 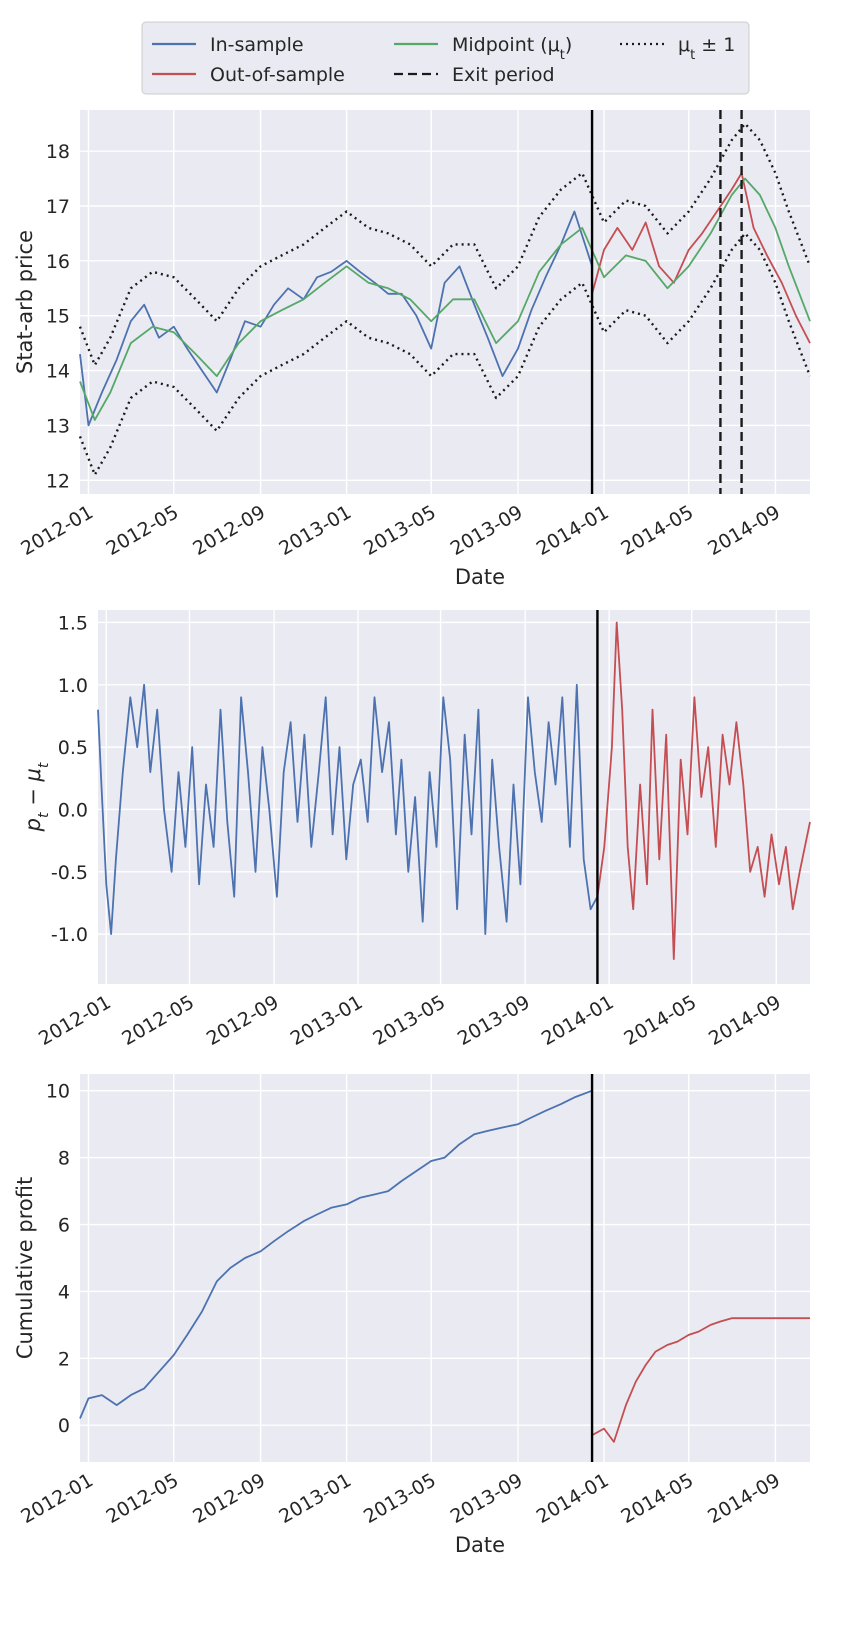 What do you see at coordinates (64, 1226) in the screenshot?
I see `y-tick-label: 6` at bounding box center [64, 1226].